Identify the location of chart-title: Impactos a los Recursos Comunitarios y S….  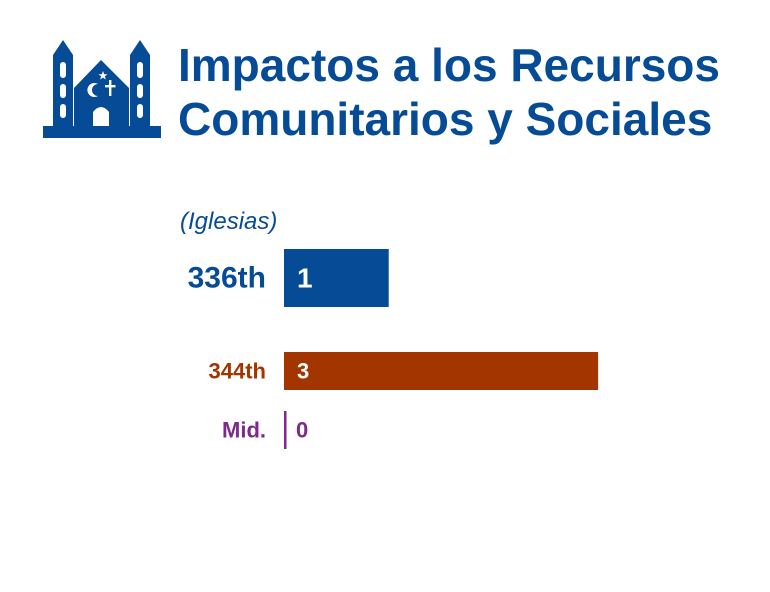
(449, 92).